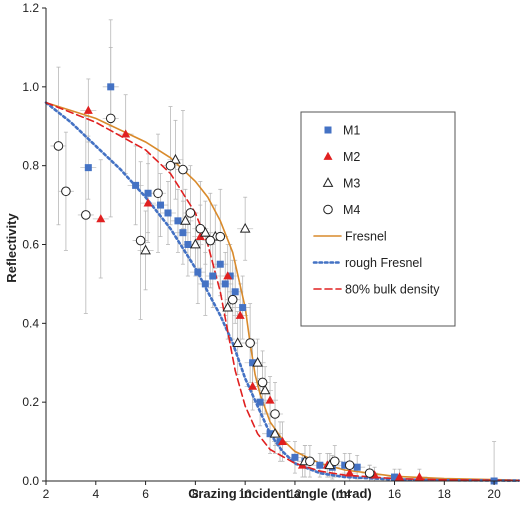 This screenshot has height=527, width=520. I want to click on x-tick-label: 20, so click(494, 494).